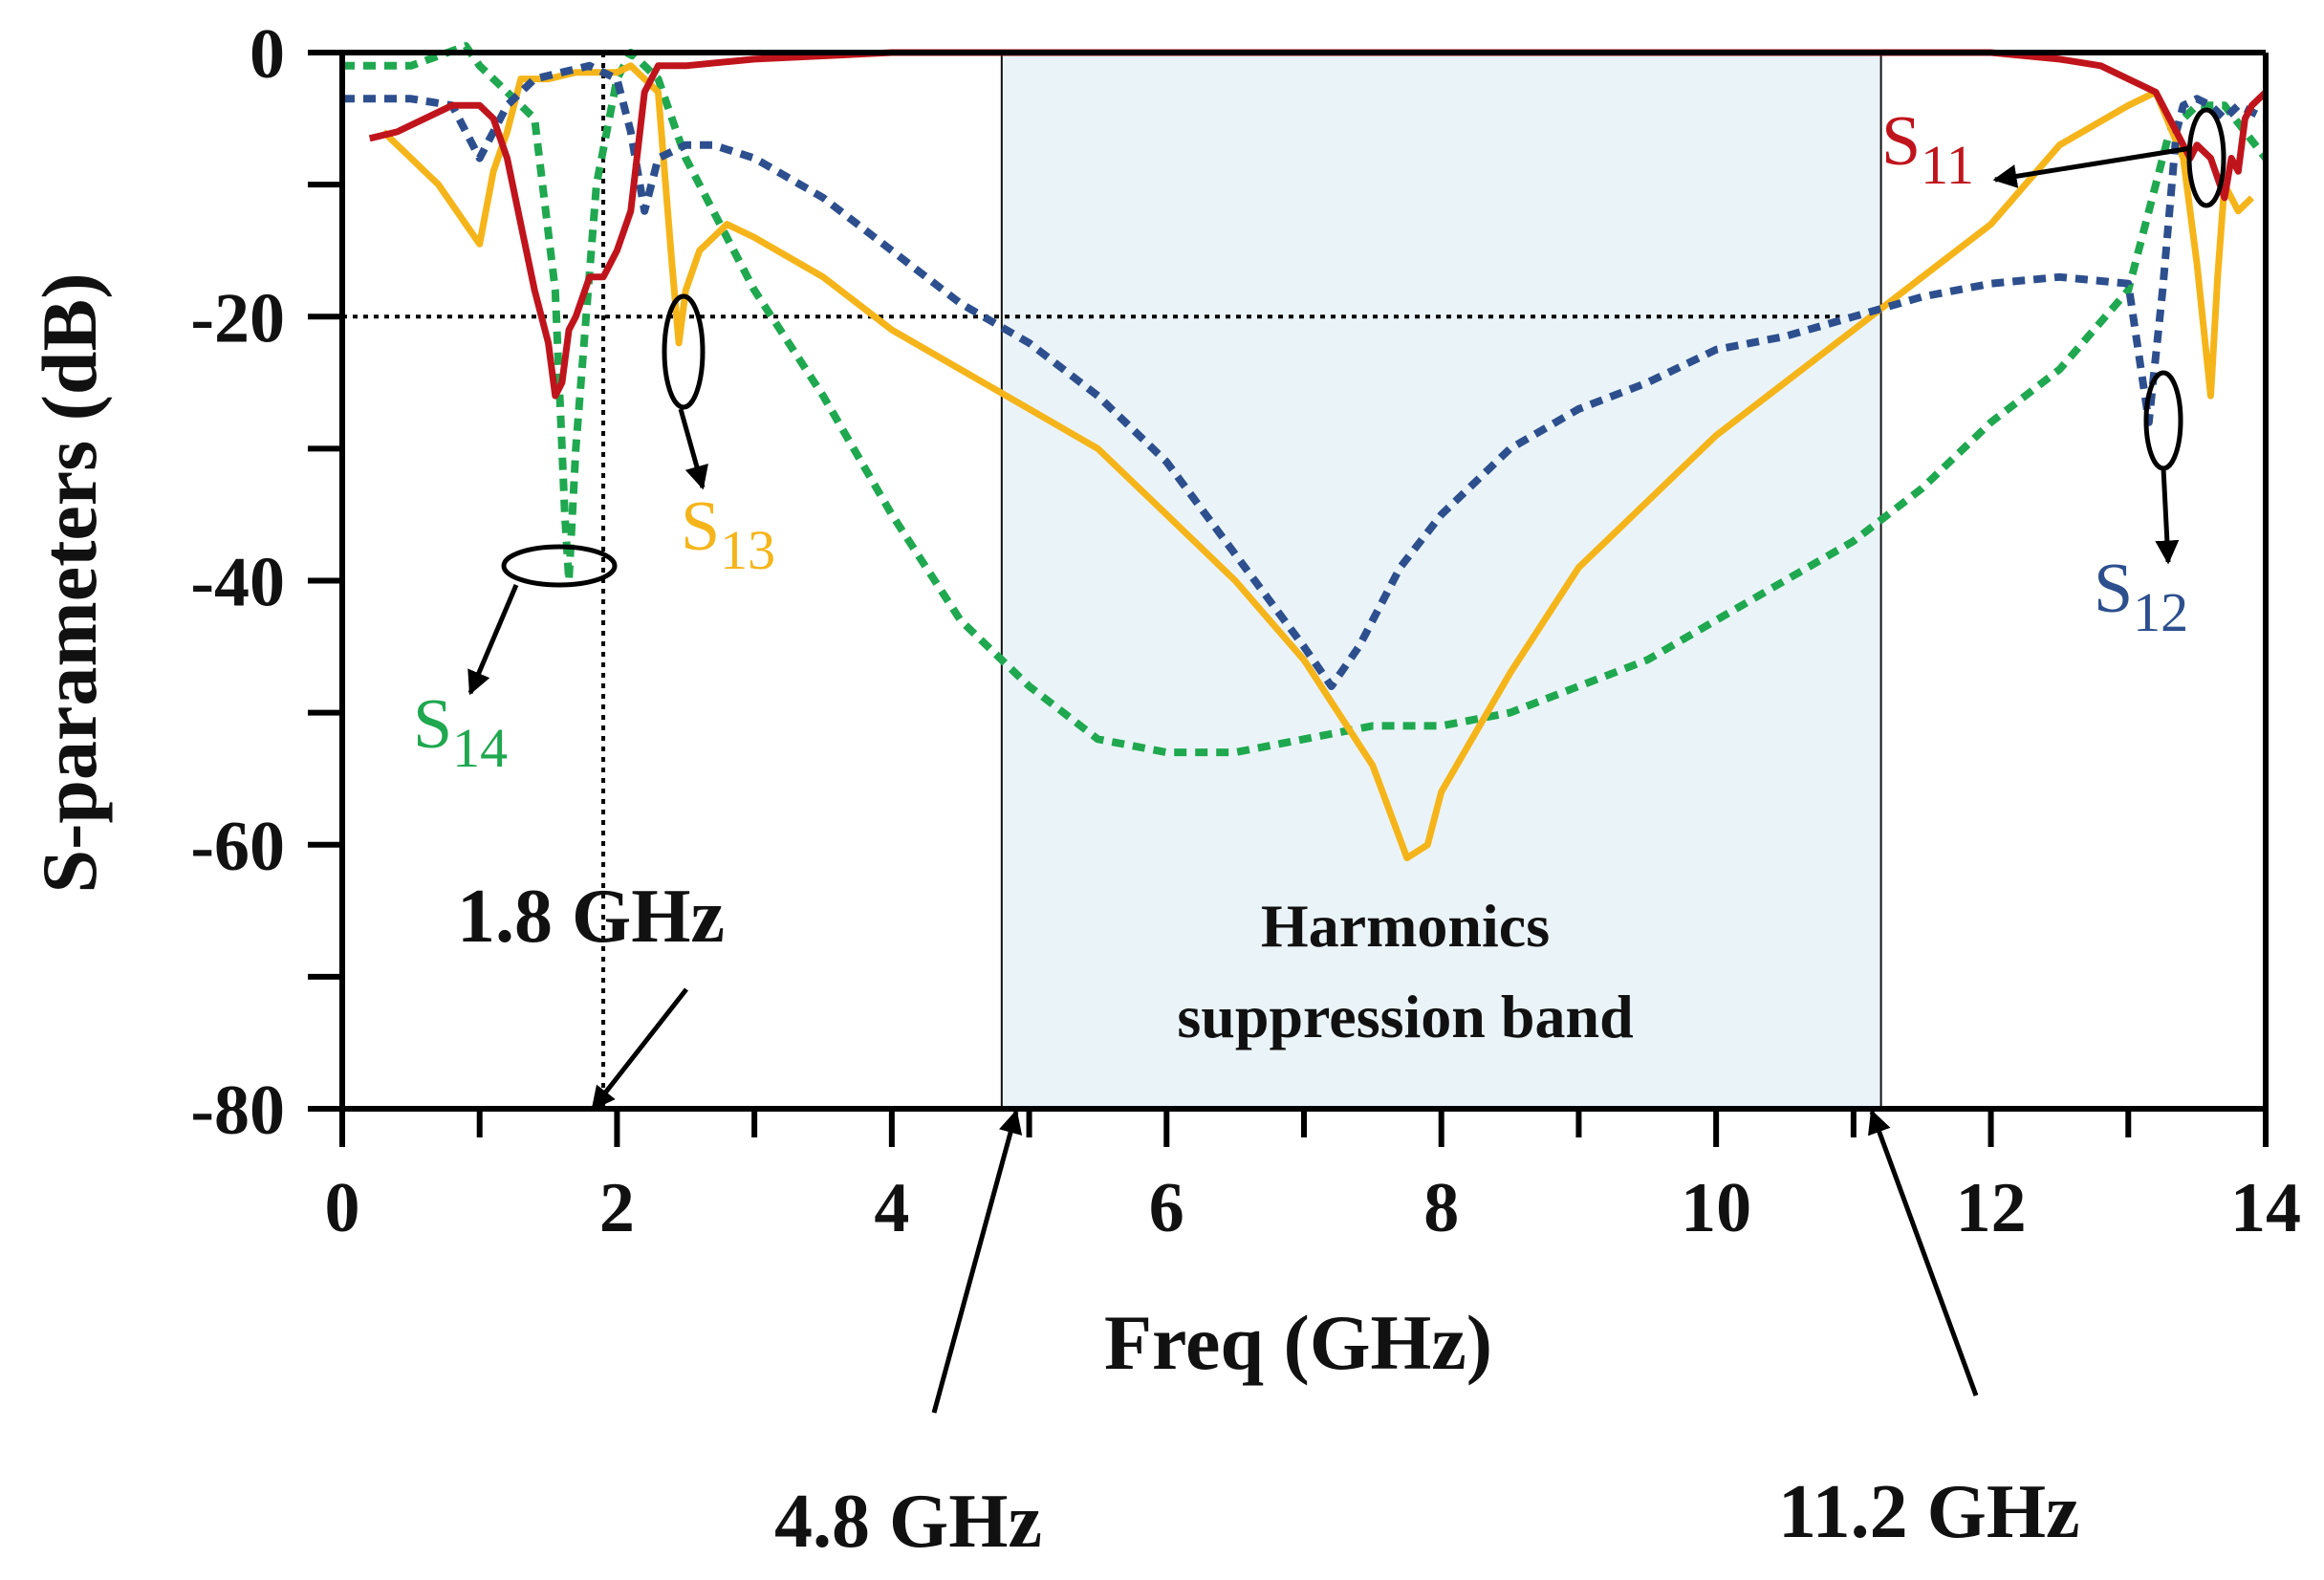  I want to click on x-tick-label-12: 12, so click(1991, 1208).